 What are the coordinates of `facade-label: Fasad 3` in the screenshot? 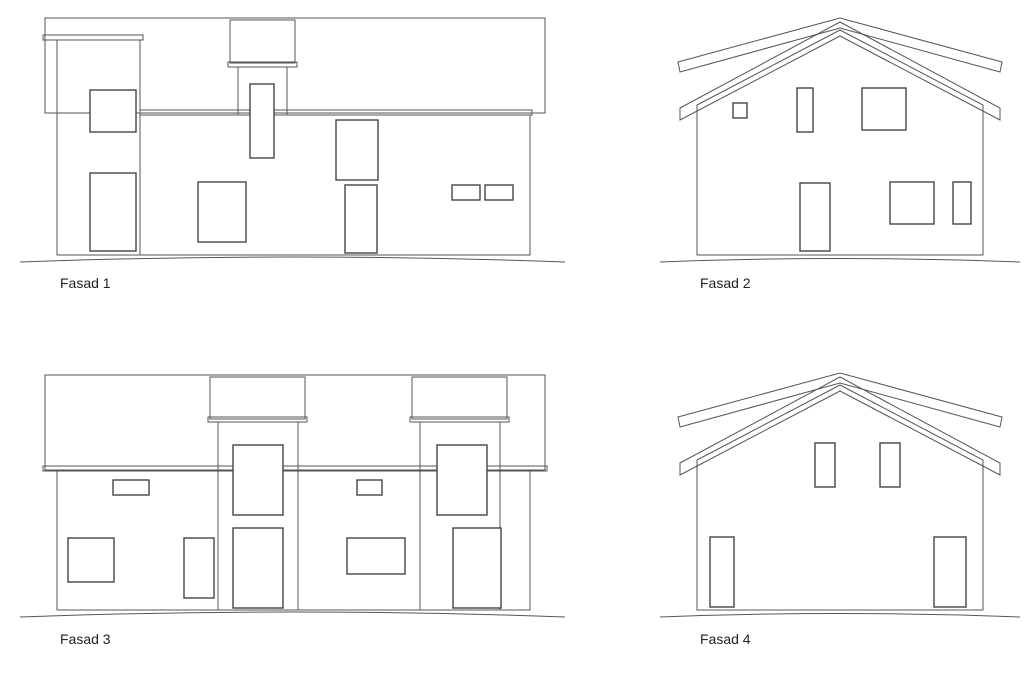 It's located at (85, 639).